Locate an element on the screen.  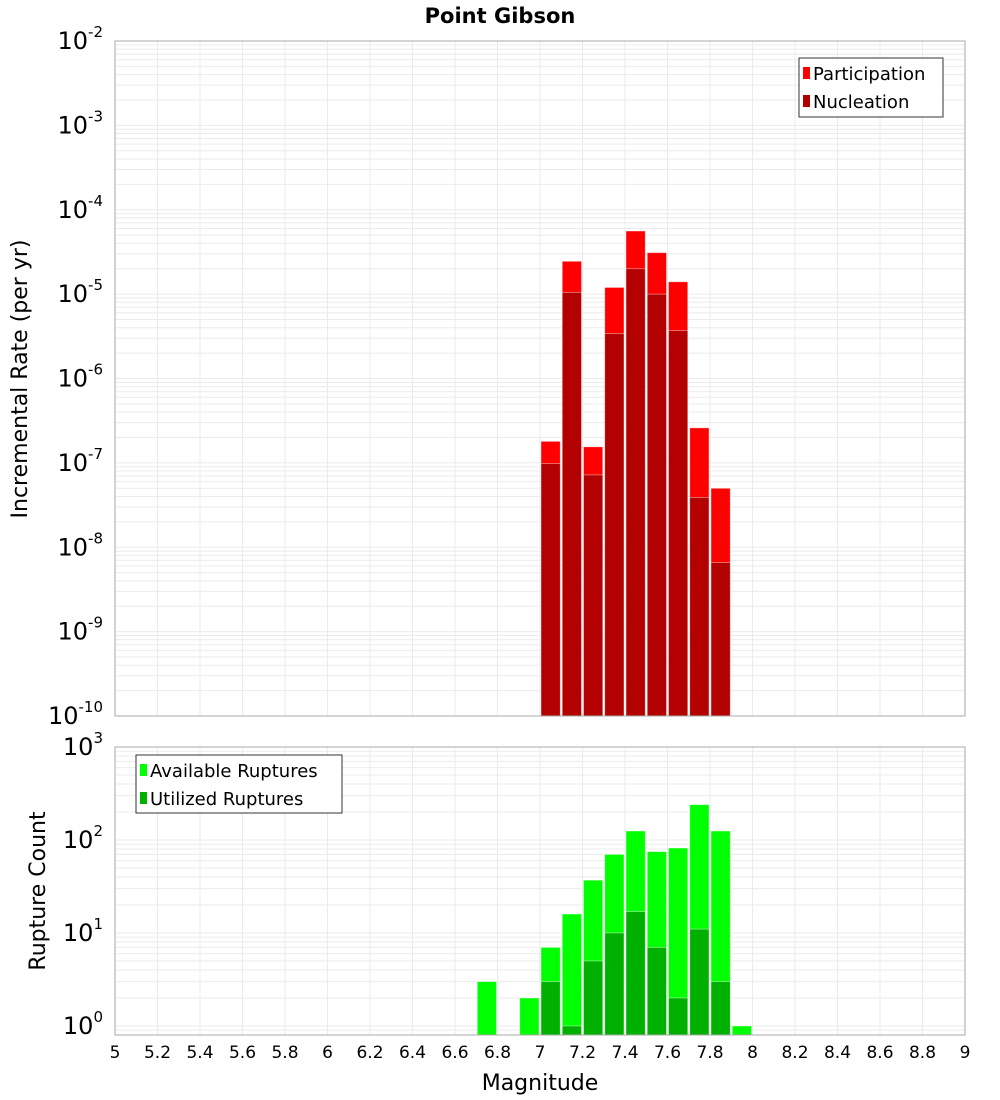
x-tick-label: 5.4 is located at coordinates (199, 1053).